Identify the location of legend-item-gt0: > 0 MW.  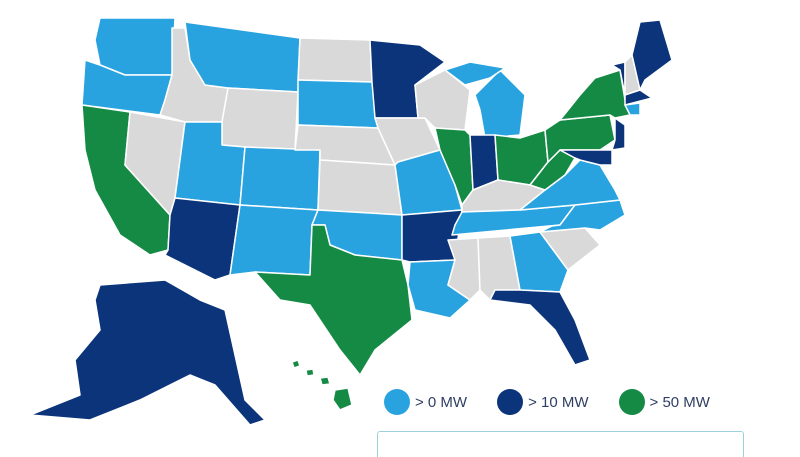
(425, 402).